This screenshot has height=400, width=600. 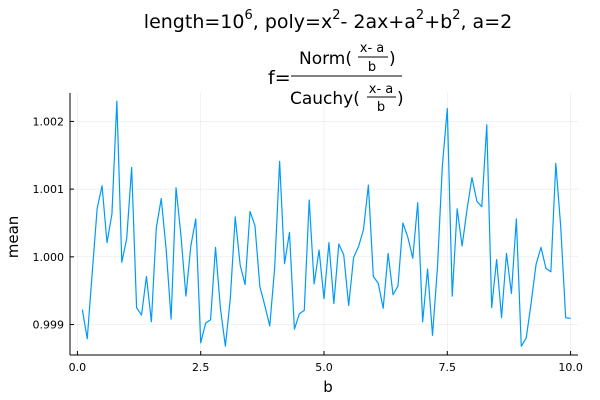 I want to click on x-tick-label: 10.0, so click(x=570, y=367).